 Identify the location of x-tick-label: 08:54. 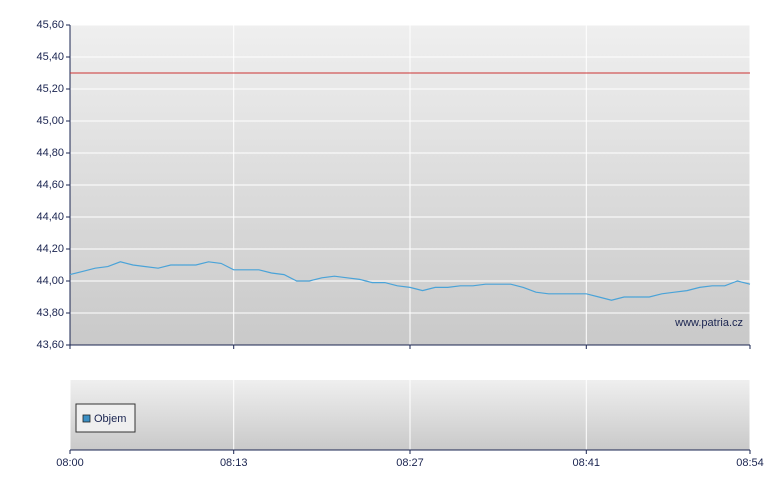
(750, 463).